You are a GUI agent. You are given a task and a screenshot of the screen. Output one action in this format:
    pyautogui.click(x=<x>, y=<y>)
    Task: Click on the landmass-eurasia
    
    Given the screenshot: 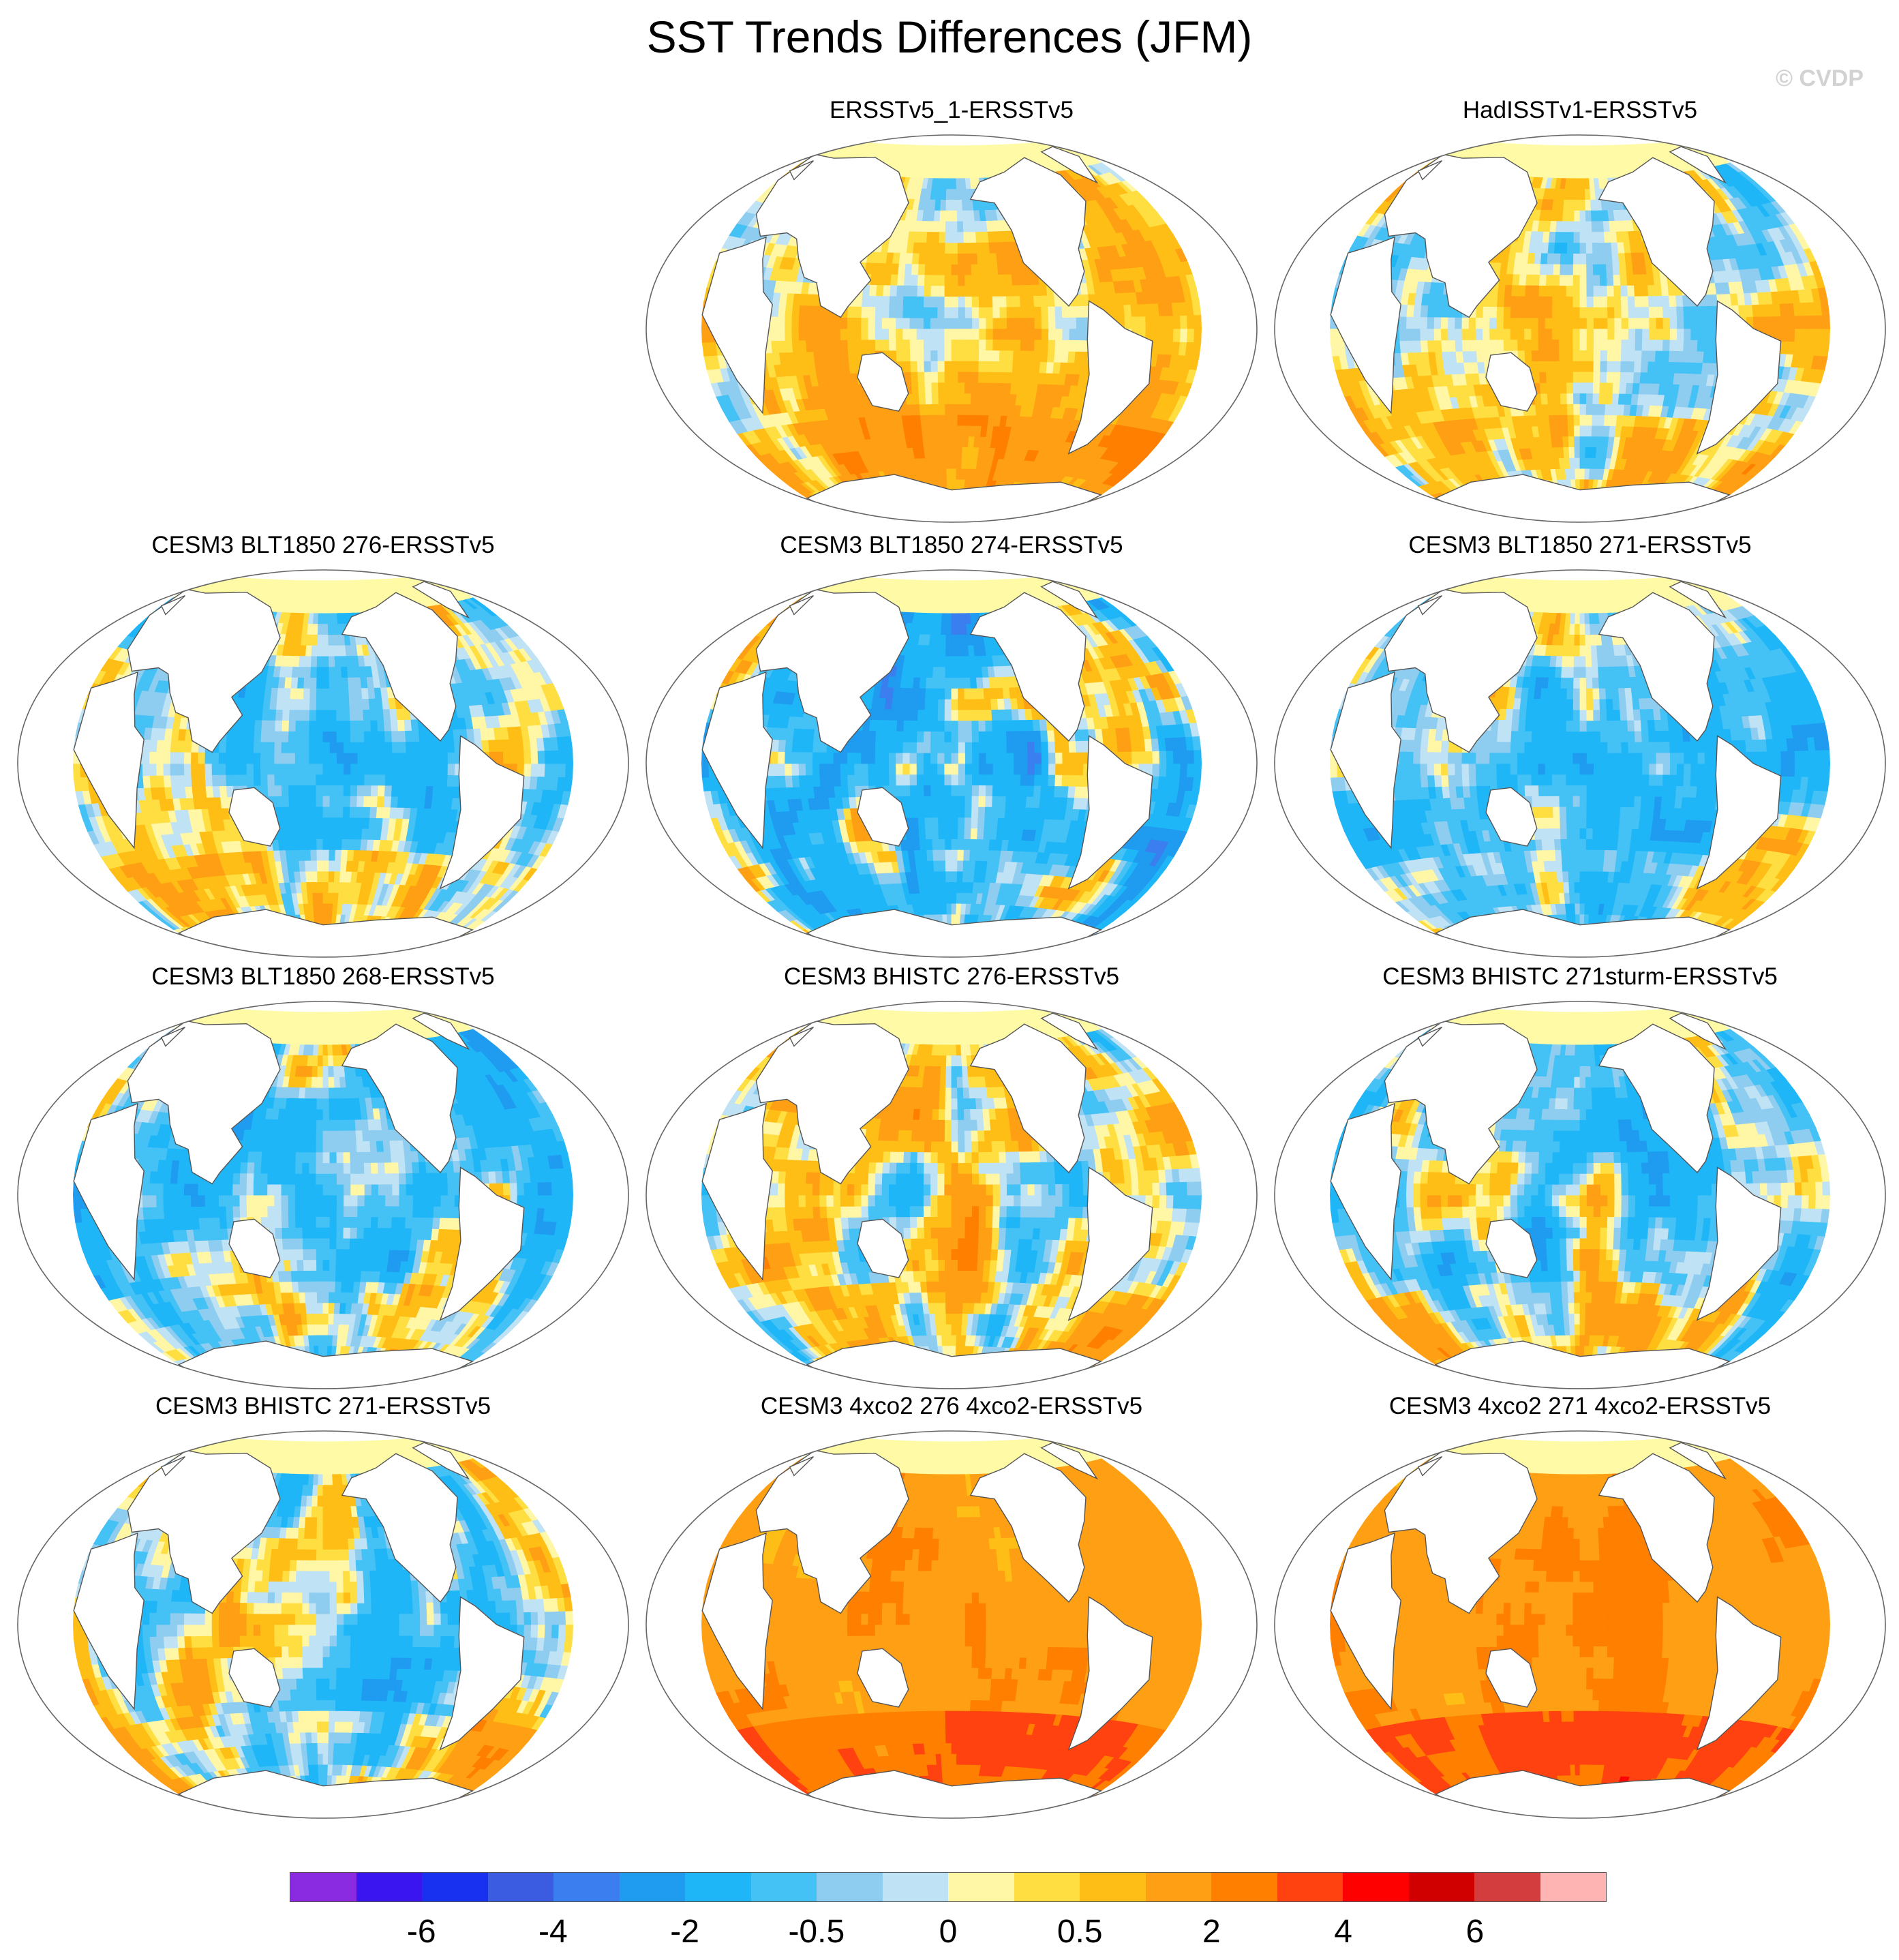 What is the action you would take?
    pyautogui.click(x=832, y=235)
    